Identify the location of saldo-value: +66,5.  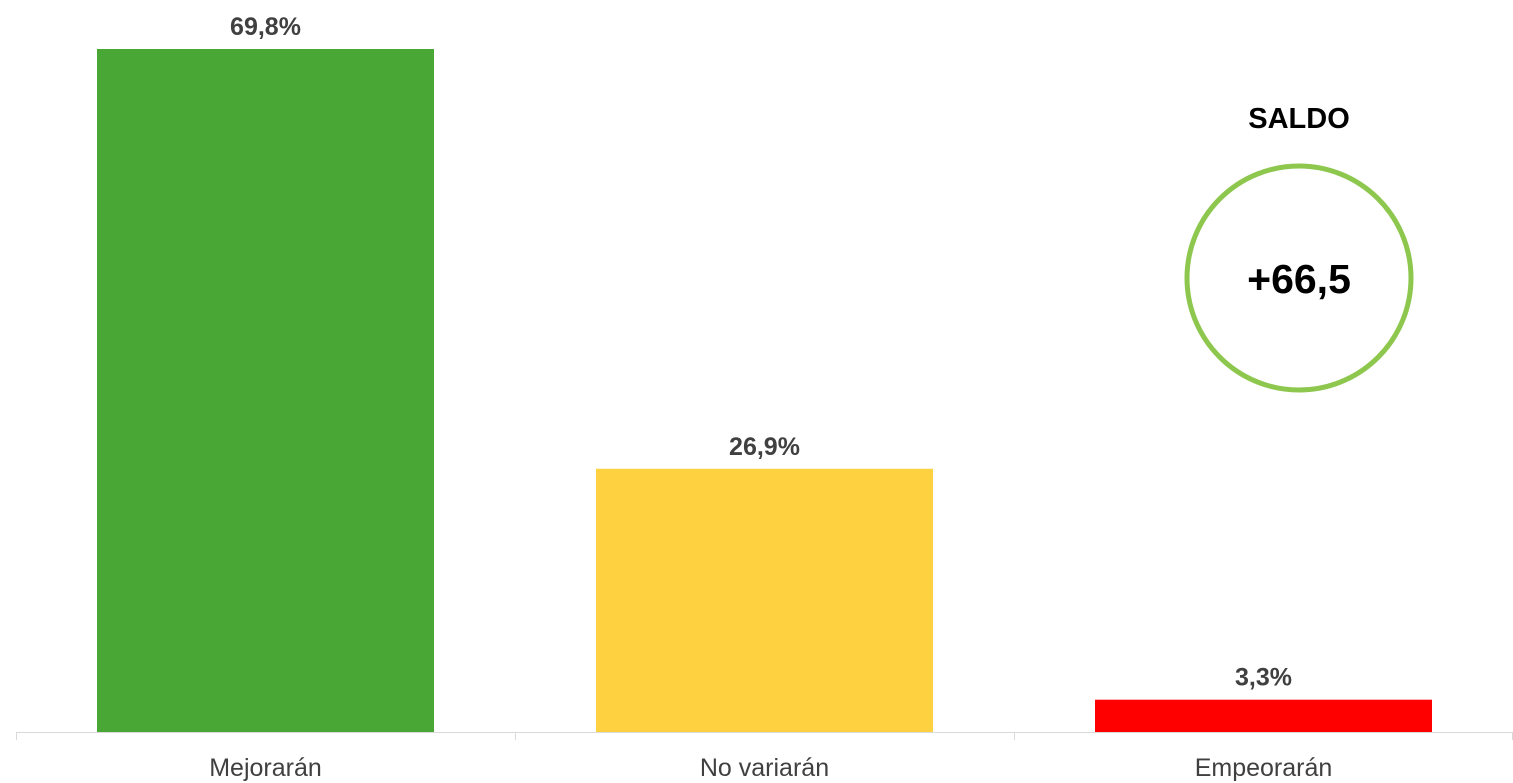
(1299, 279).